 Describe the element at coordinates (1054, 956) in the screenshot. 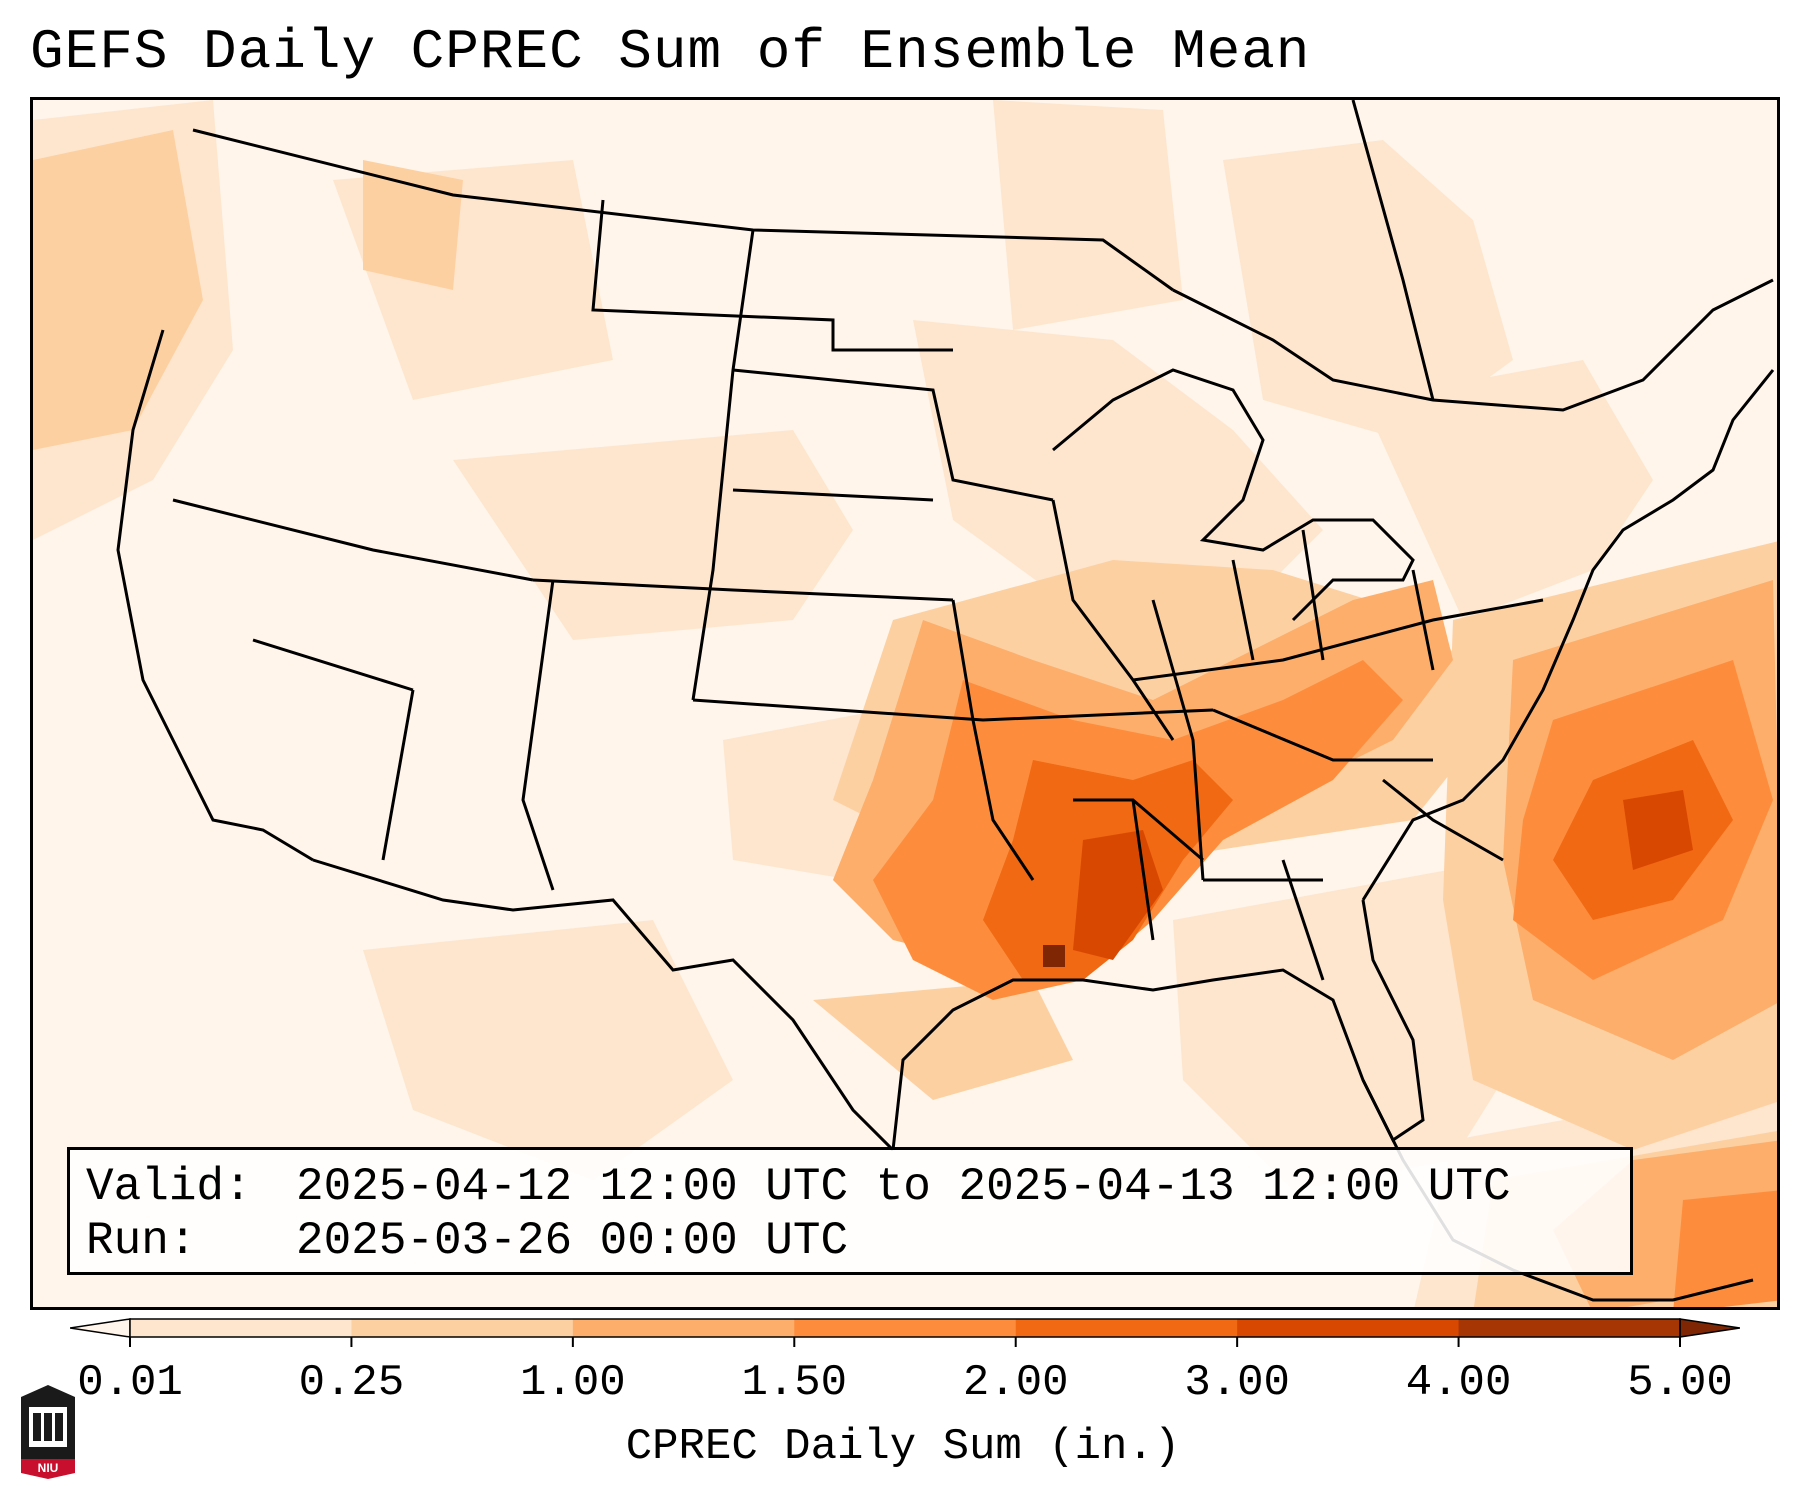

I see `precip-peak-cell` at that location.